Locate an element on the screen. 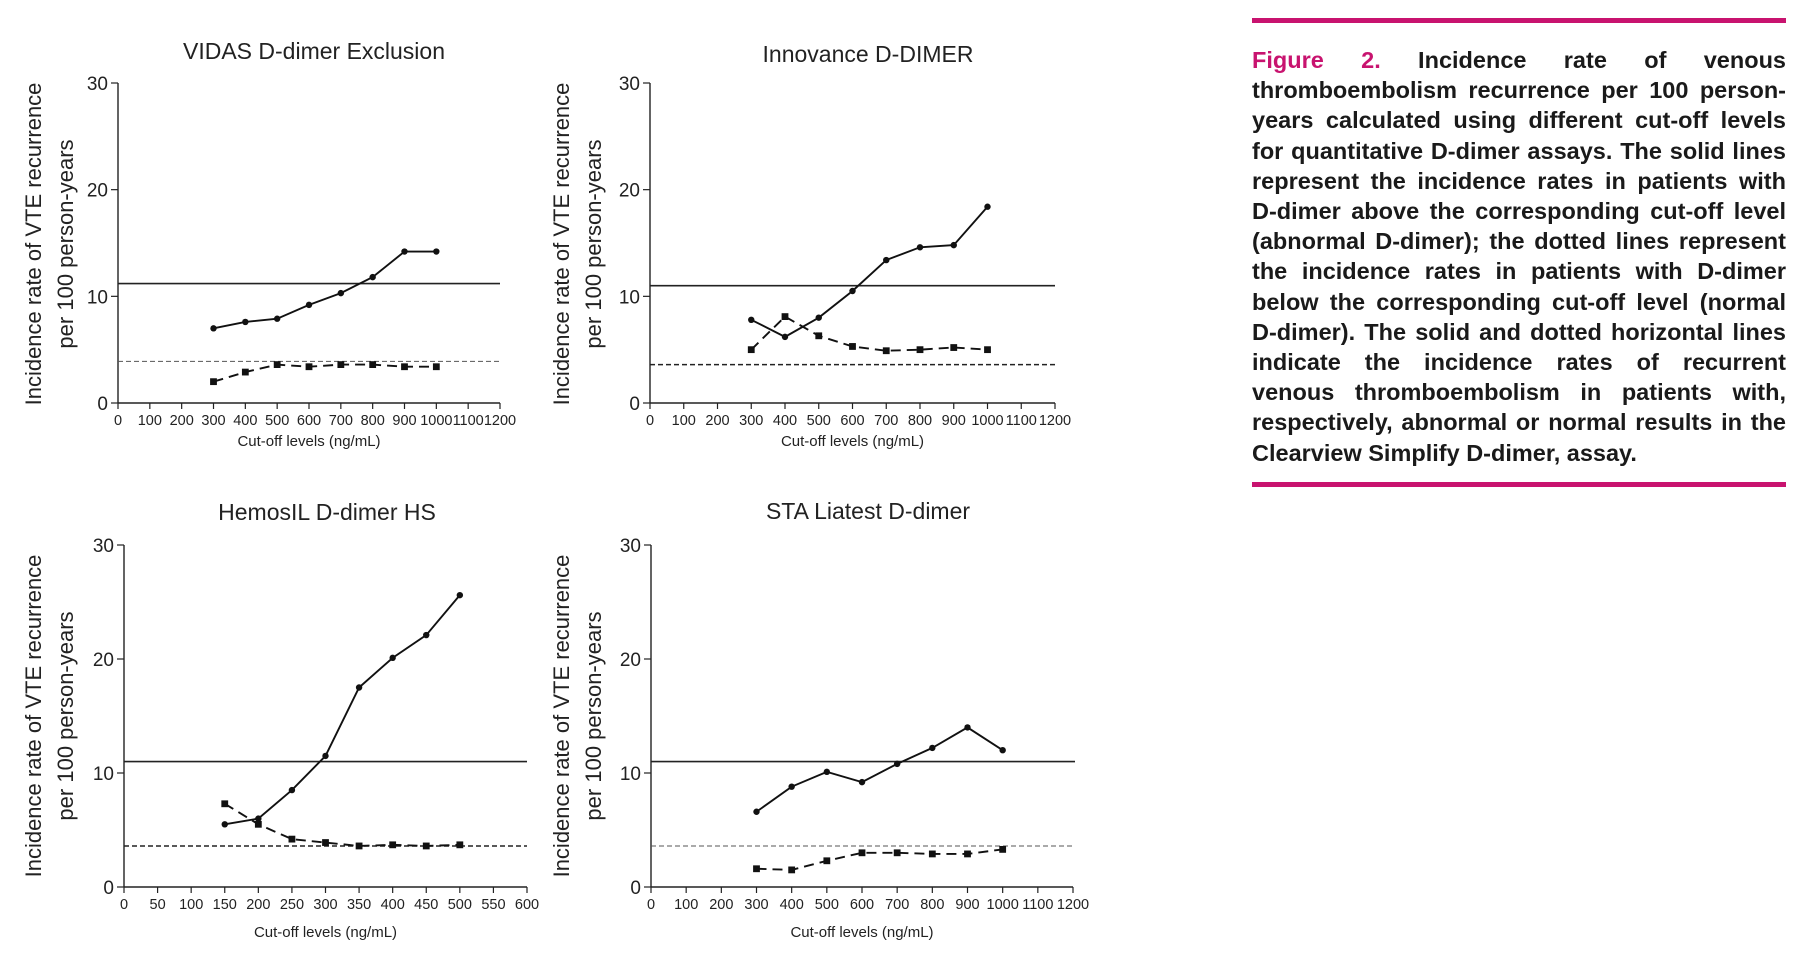 Image resolution: width=1800 pixels, height=958 pixels. chart-title: HemosIL D-dimer HS is located at coordinates (327, 512).